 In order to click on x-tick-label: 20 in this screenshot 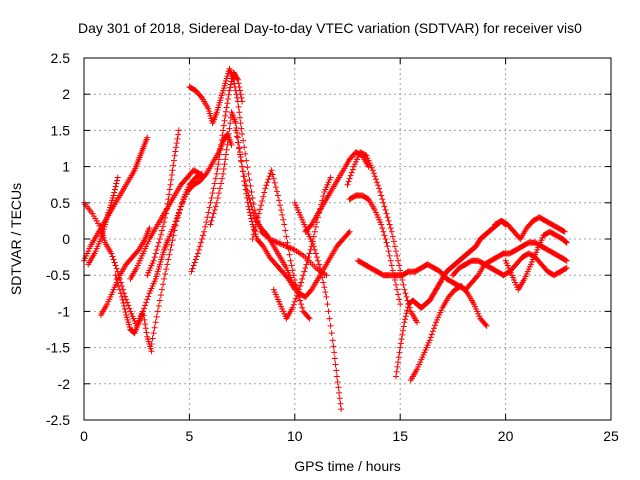, I will do `click(506, 436)`.